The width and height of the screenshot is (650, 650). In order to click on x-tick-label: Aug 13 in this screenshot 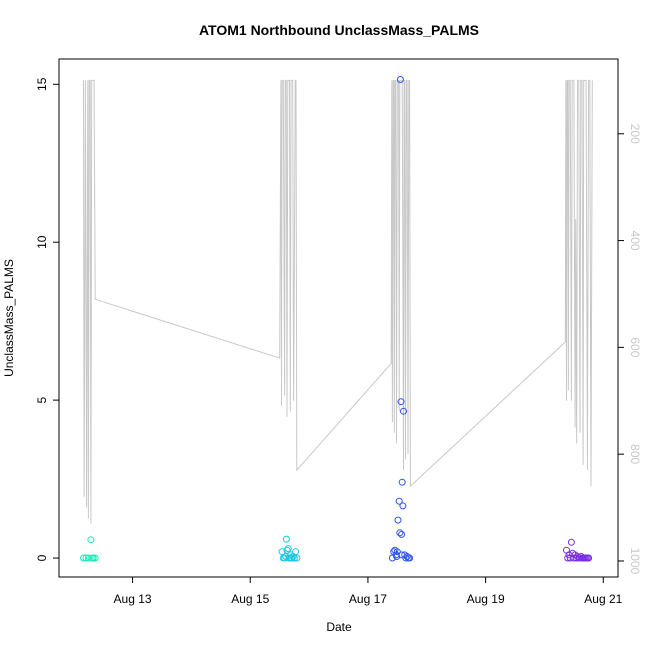, I will do `click(133, 599)`.